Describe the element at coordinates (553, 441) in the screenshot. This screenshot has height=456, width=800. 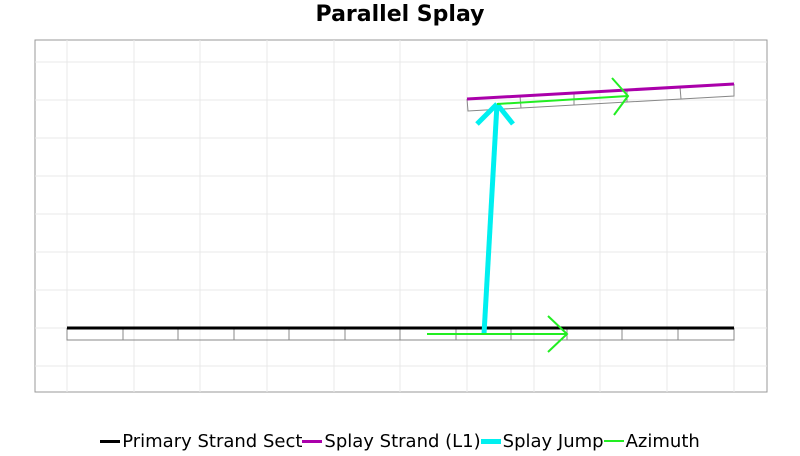
I see `legend-label-jump: Splay Jump` at that location.